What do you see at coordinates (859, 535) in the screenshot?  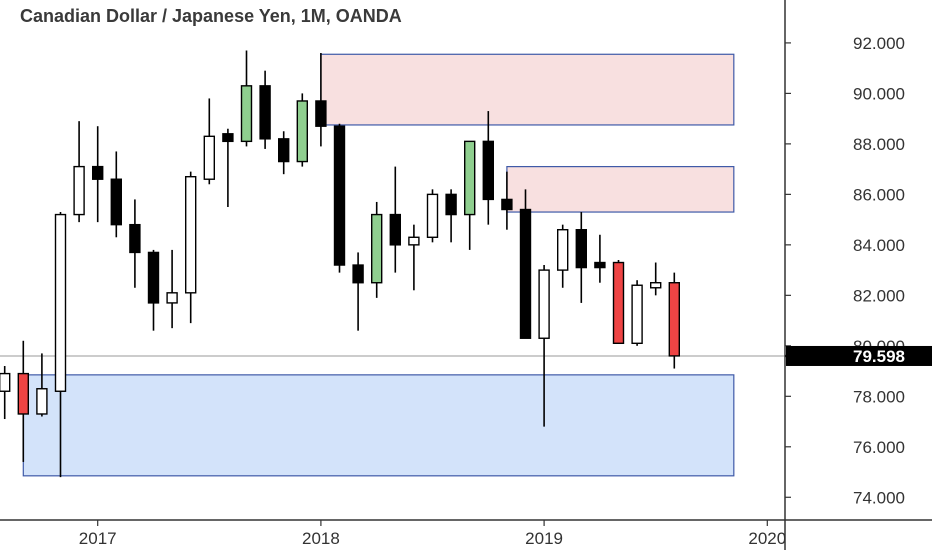 I see `axis-corner` at bounding box center [859, 535].